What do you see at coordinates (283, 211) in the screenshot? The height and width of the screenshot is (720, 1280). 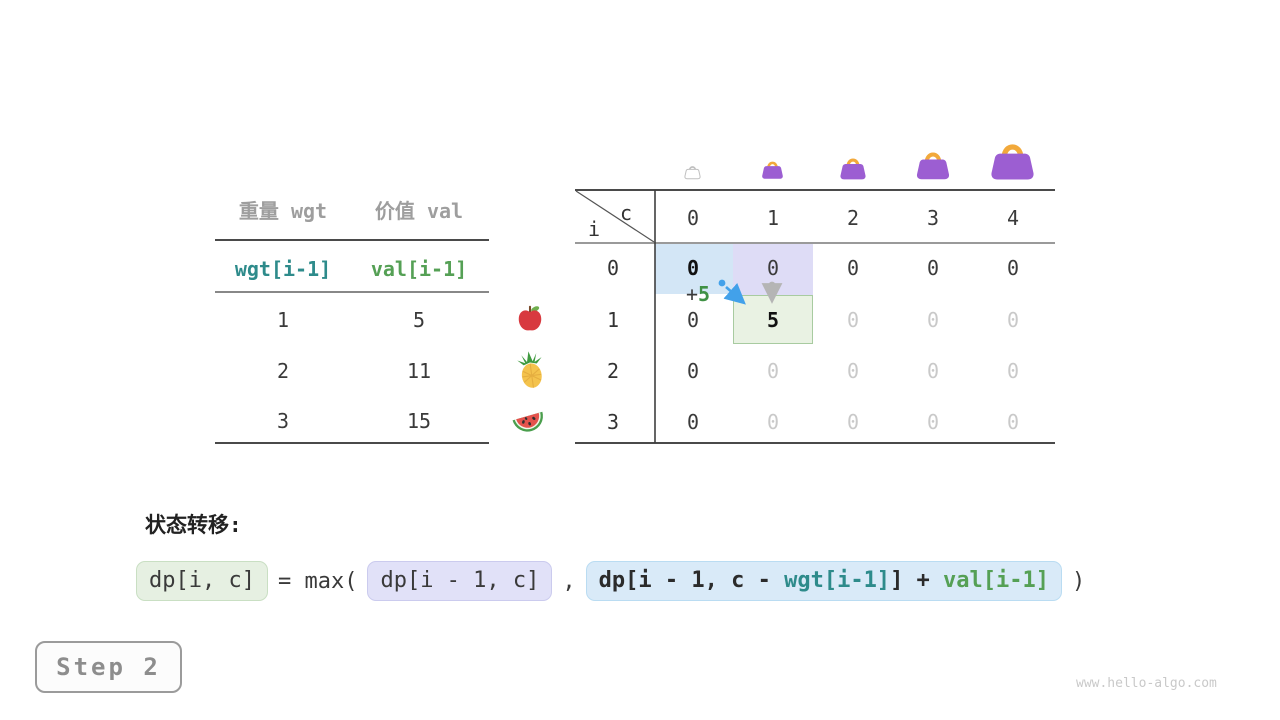 I see `items-weight-header: 重量 wgt` at bounding box center [283, 211].